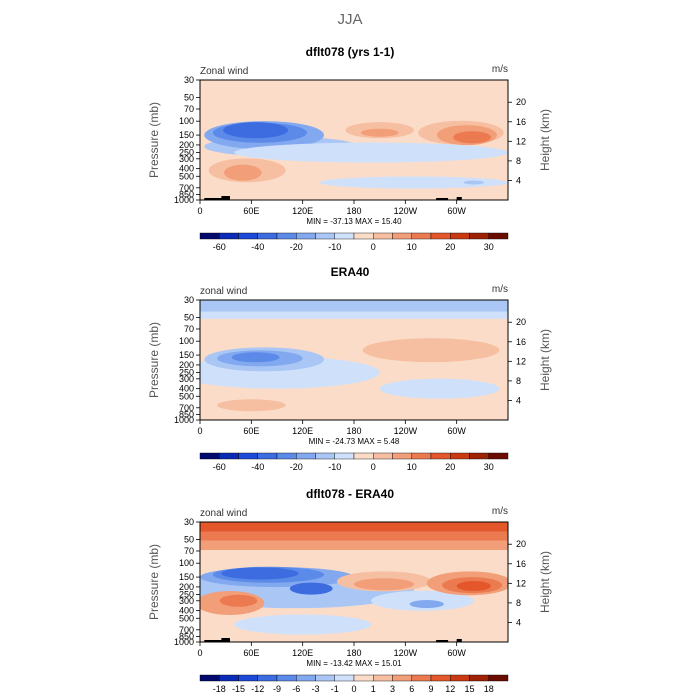 This screenshot has width=700, height=700. What do you see at coordinates (186, 563) in the screenshot?
I see `y-tick-label: 100` at bounding box center [186, 563].